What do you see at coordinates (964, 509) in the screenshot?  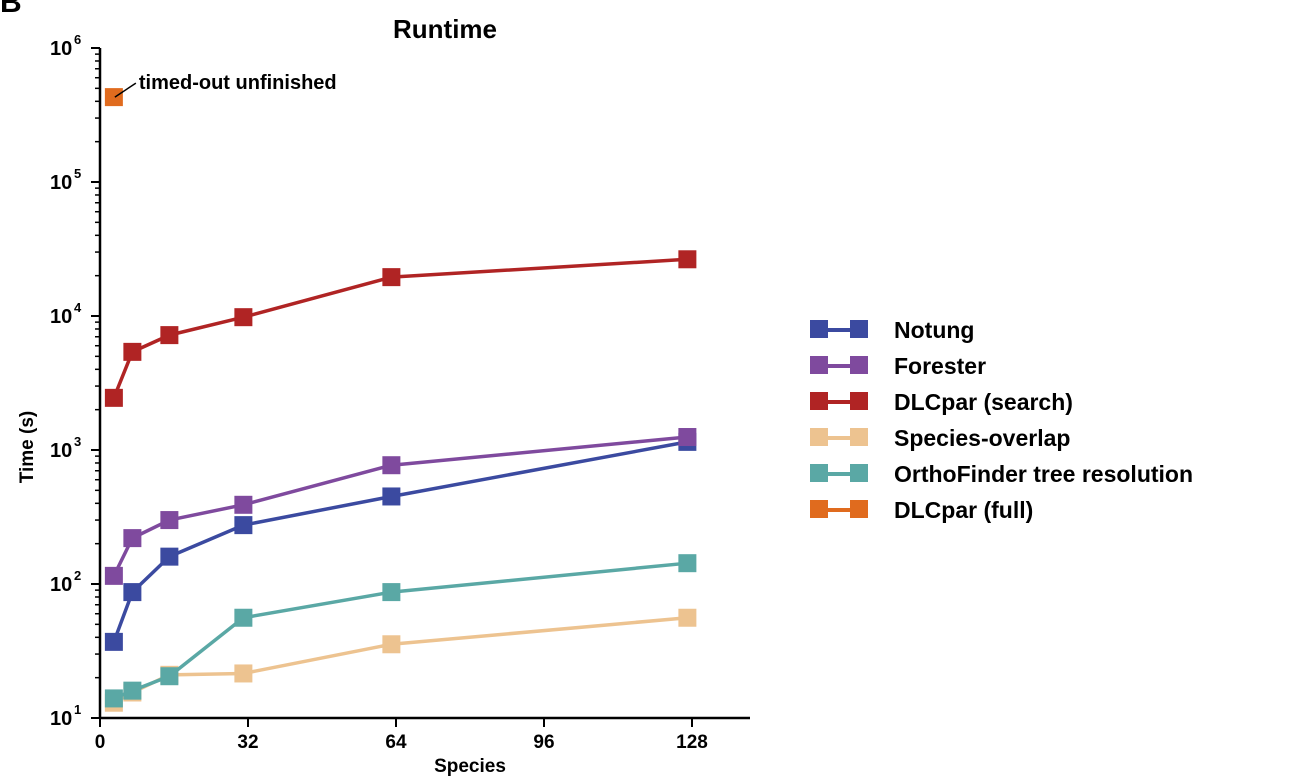 I see `legend-label: DLCpar (full)` at bounding box center [964, 509].